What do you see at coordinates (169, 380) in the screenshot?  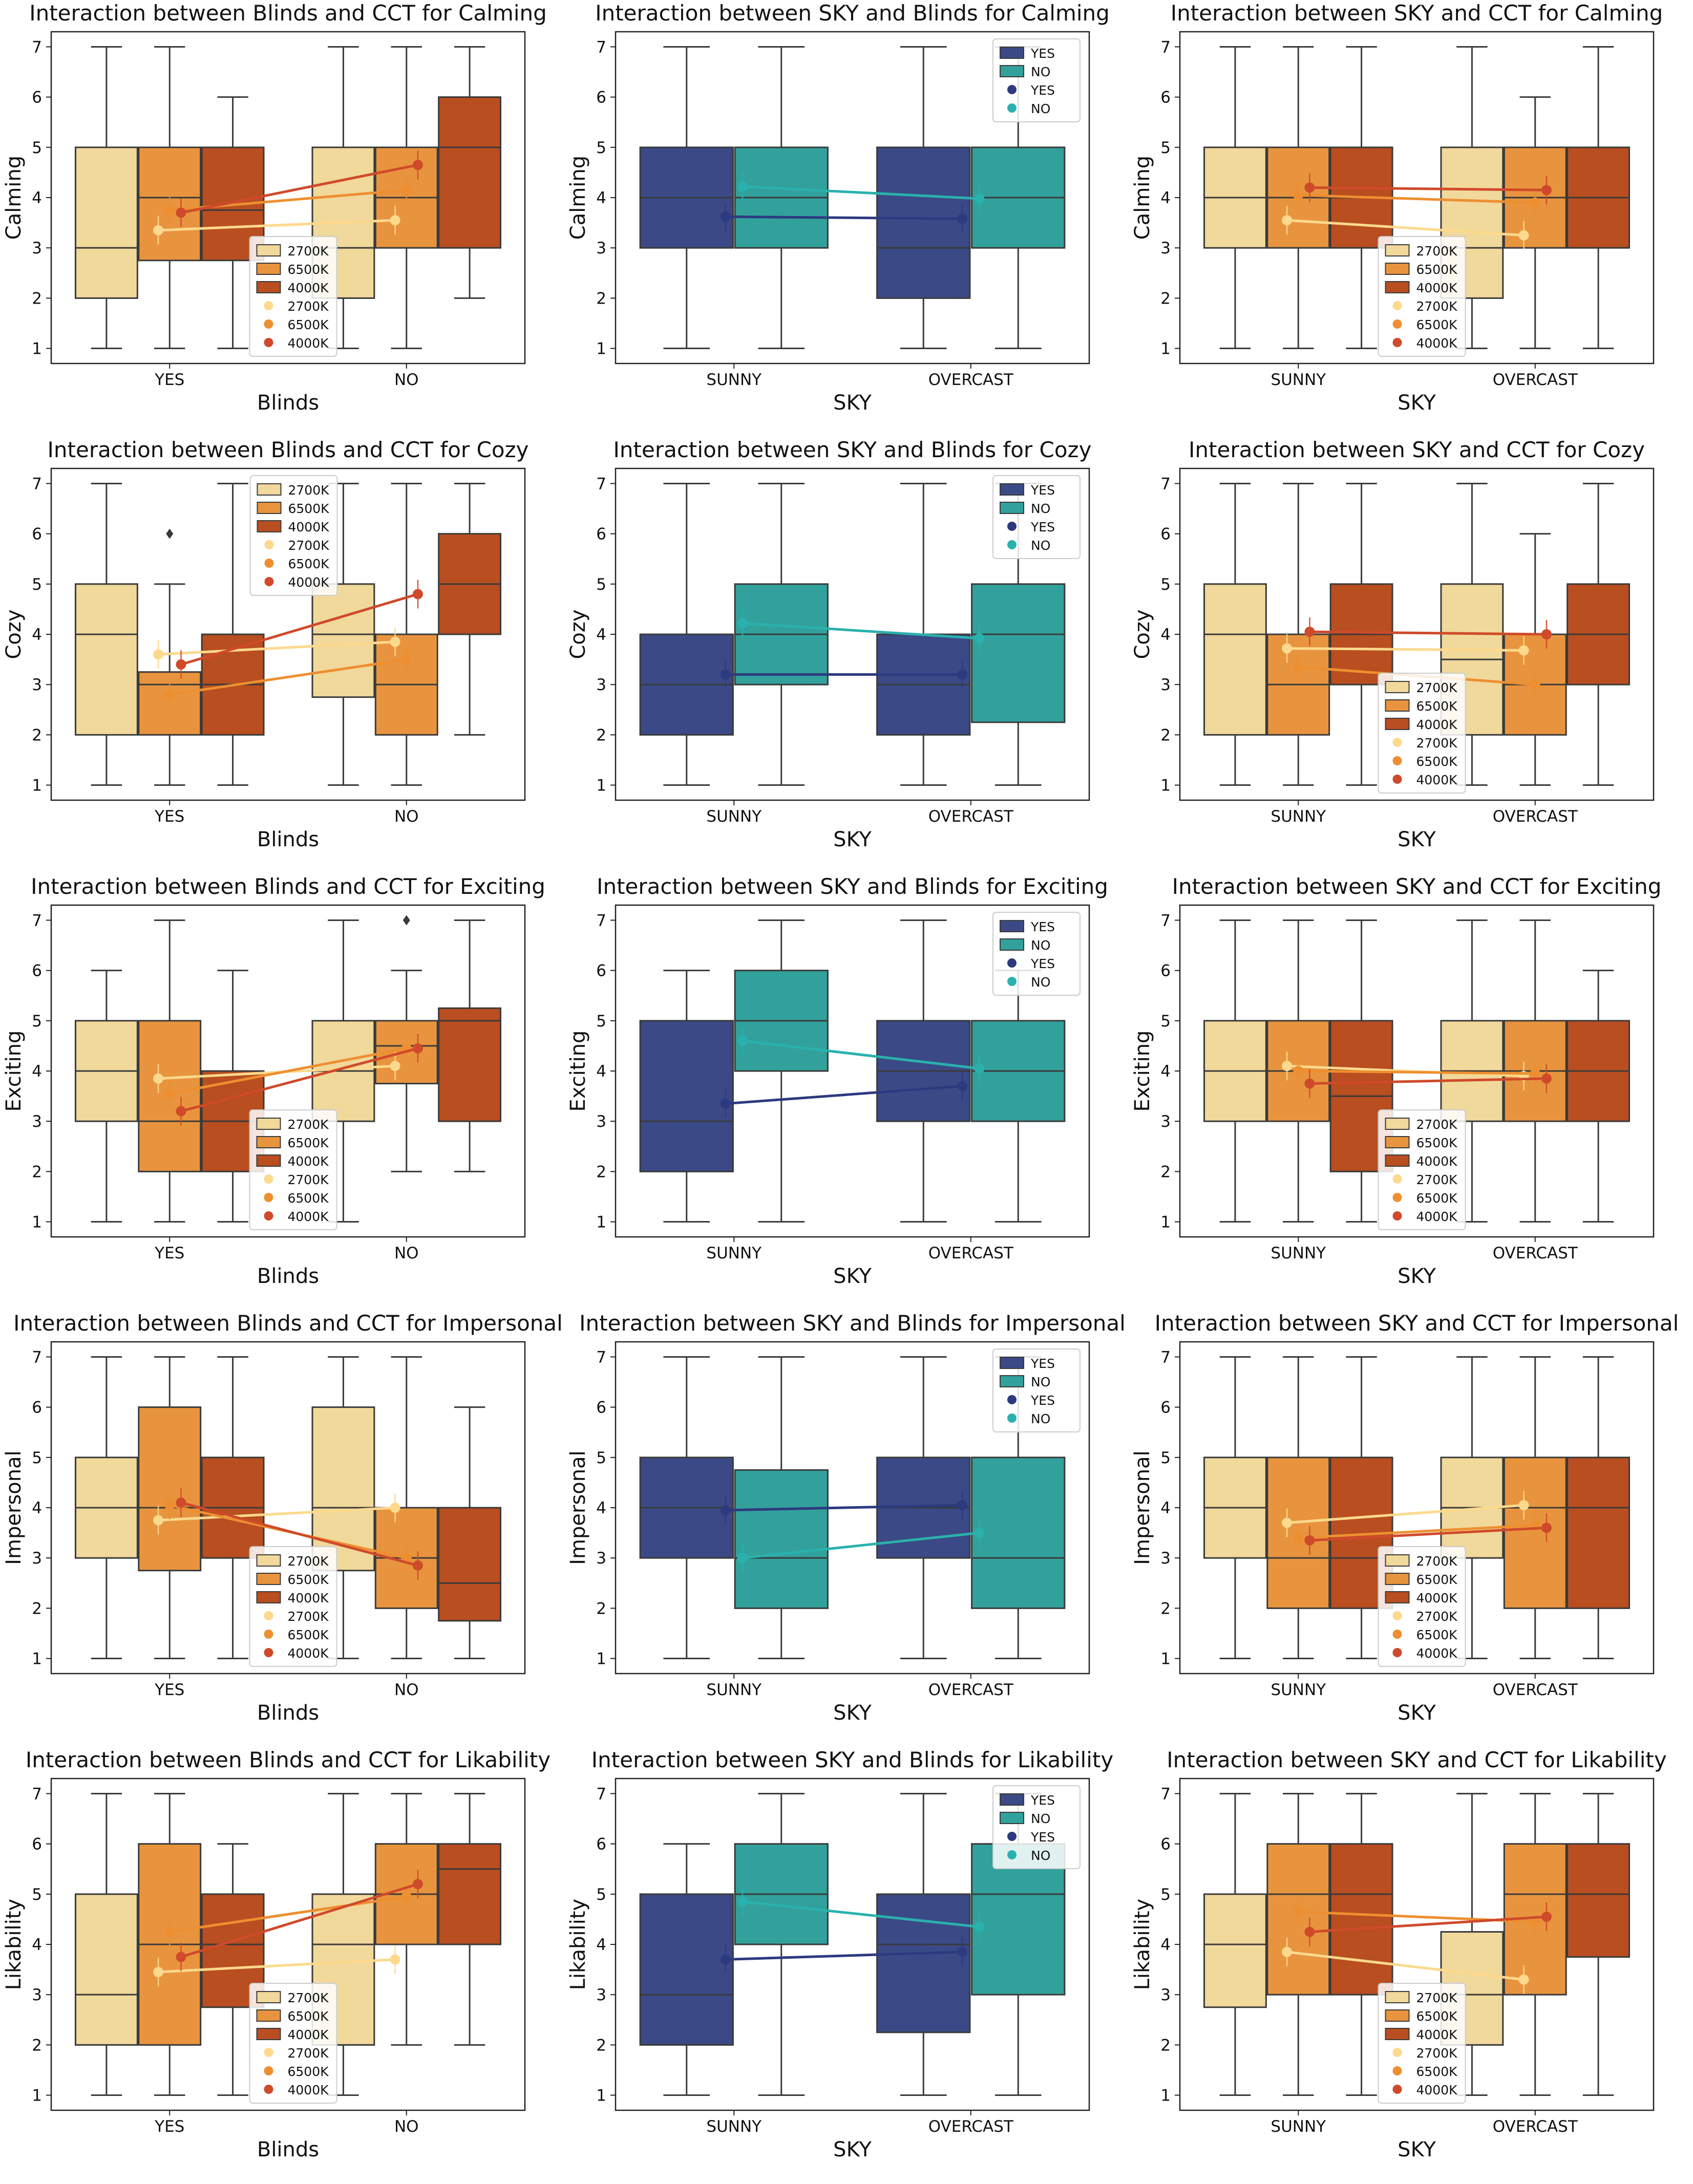 I see `x-tick-label: YES` at bounding box center [169, 380].